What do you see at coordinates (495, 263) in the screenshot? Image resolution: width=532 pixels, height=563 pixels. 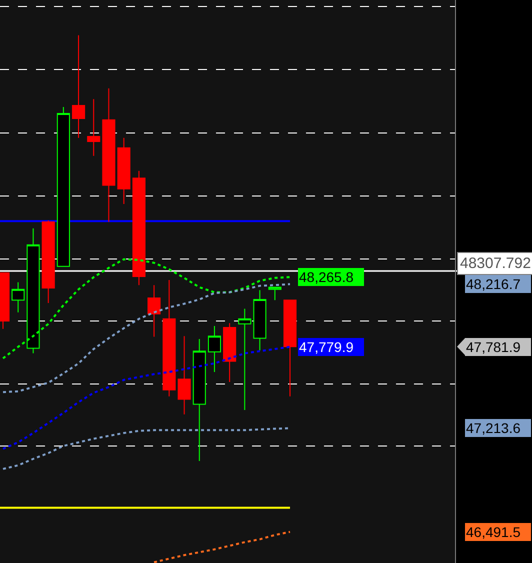 I see `ref-line-label: 48307.792` at bounding box center [495, 263].